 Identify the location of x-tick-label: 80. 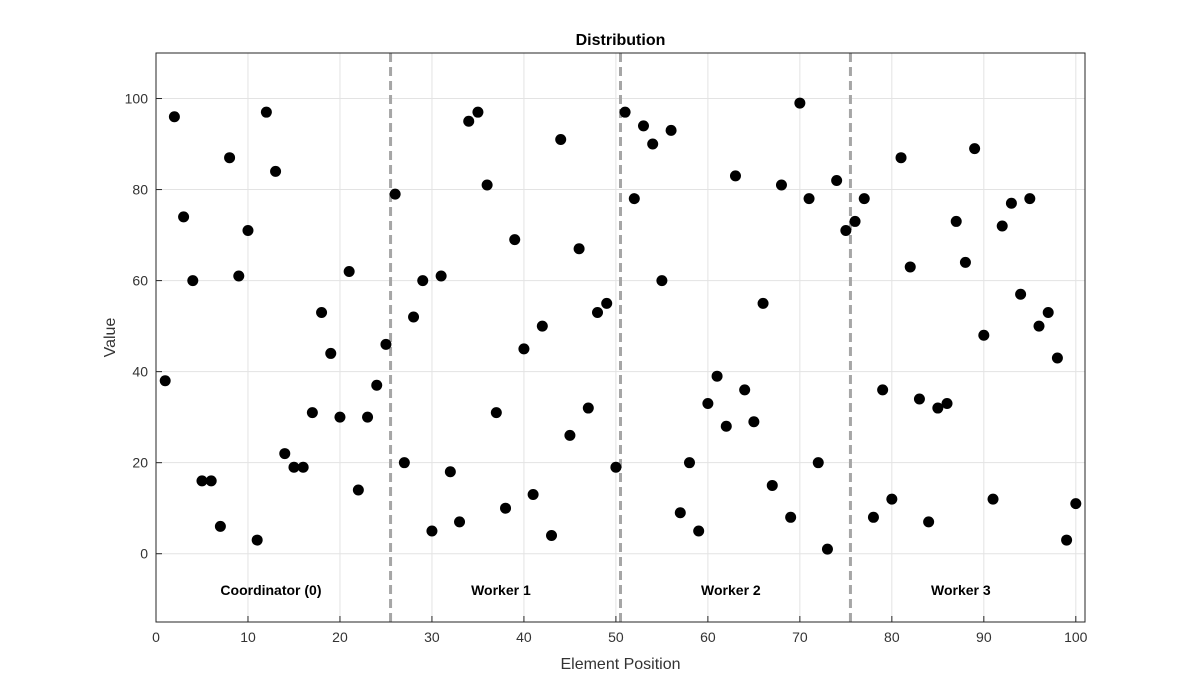
(892, 637).